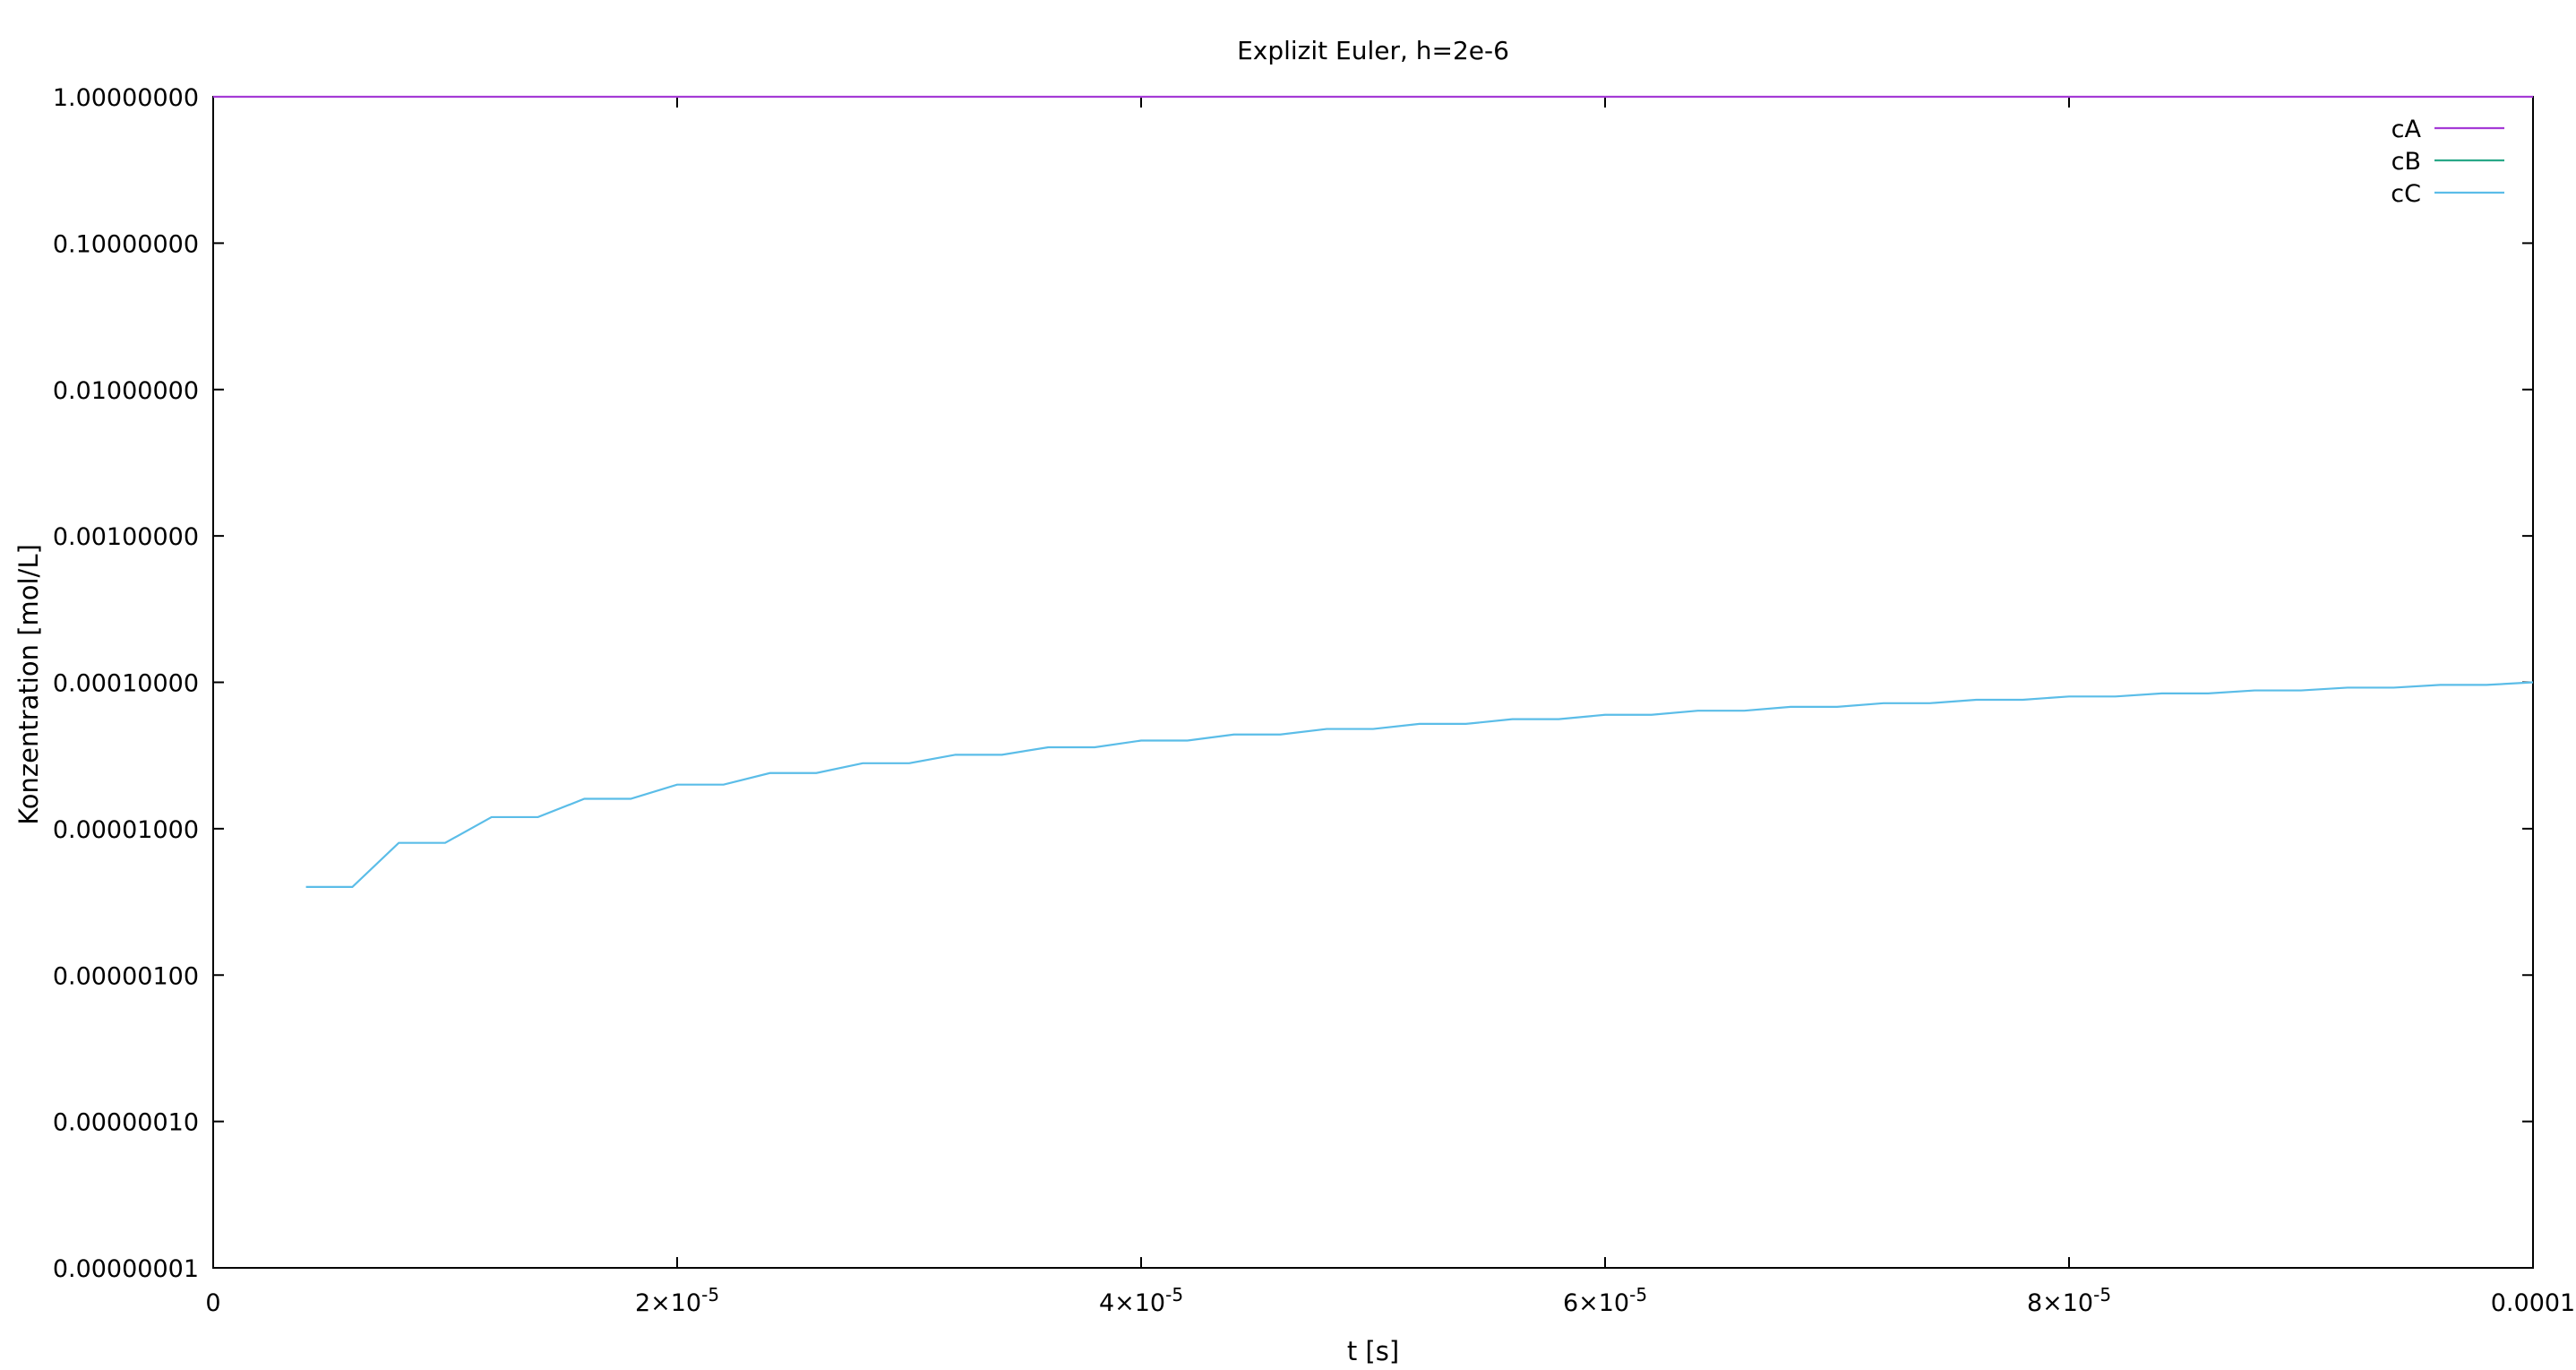  Describe the element at coordinates (2406, 162) in the screenshot. I see `legend-label: cB` at that location.